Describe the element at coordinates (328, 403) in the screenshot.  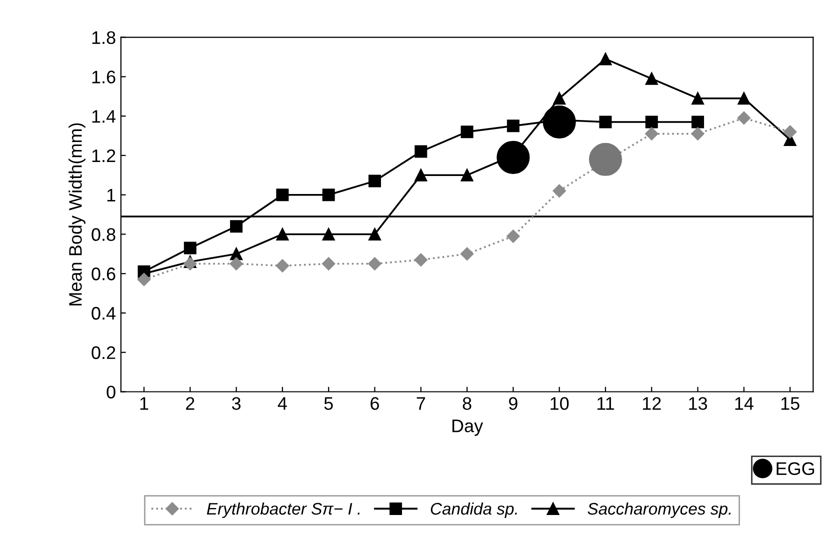
I see `x-tick-label: 5` at that location.